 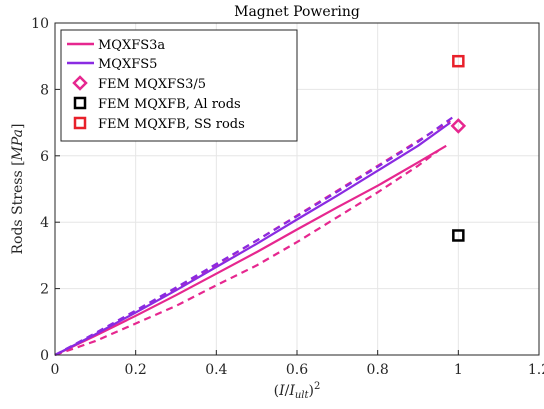 I want to click on y-tick-label: 2, so click(x=44, y=290).